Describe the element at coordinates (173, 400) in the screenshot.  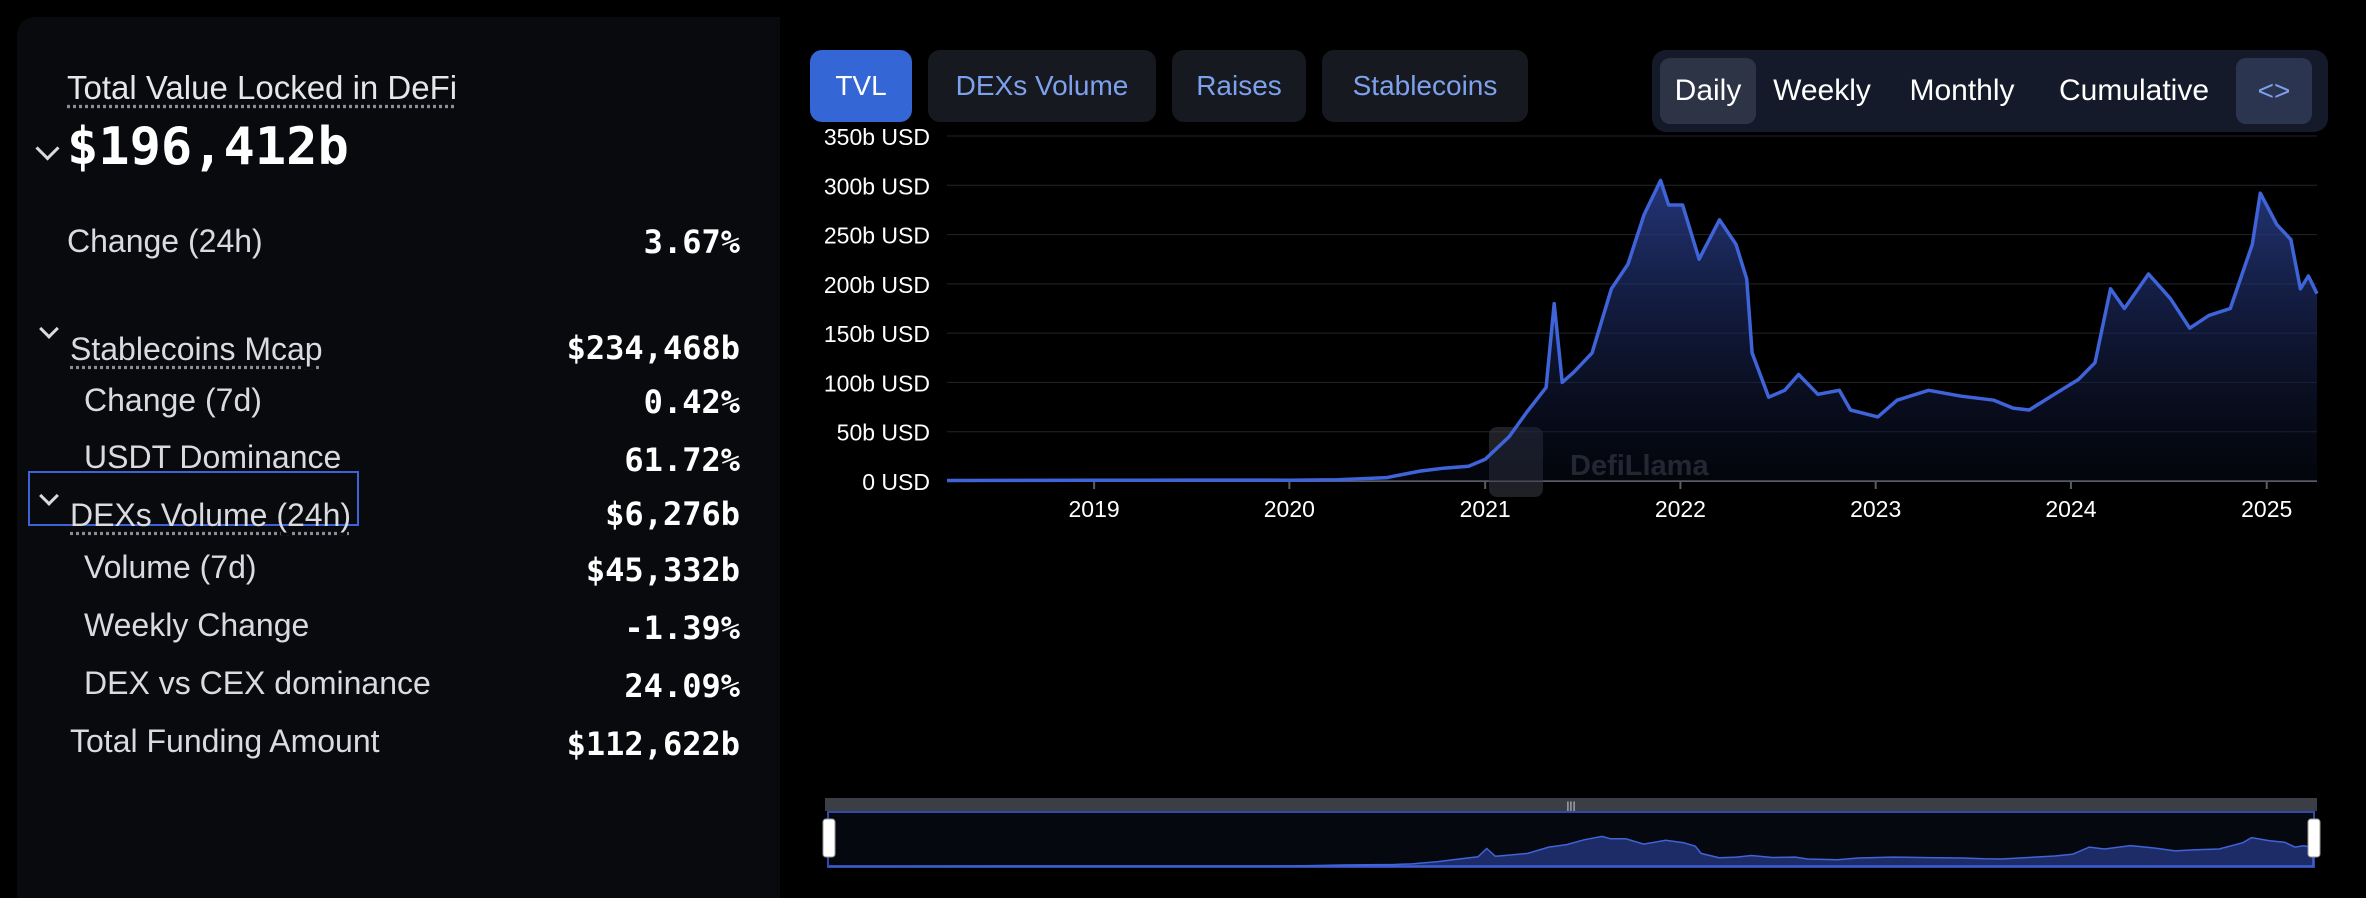
I see `stablecoins-change-7d-label: Change (7d)` at that location.